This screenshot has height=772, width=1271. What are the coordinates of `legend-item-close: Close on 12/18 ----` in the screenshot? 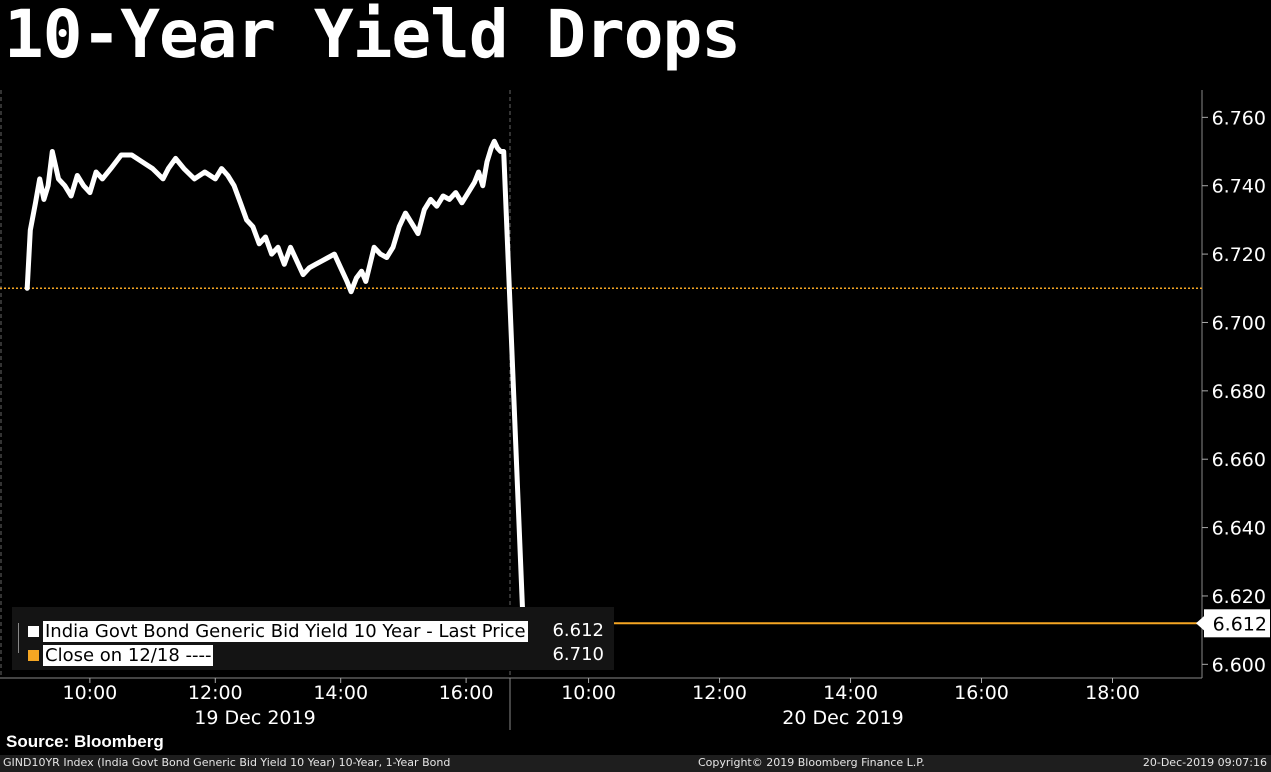 It's located at (121, 655).